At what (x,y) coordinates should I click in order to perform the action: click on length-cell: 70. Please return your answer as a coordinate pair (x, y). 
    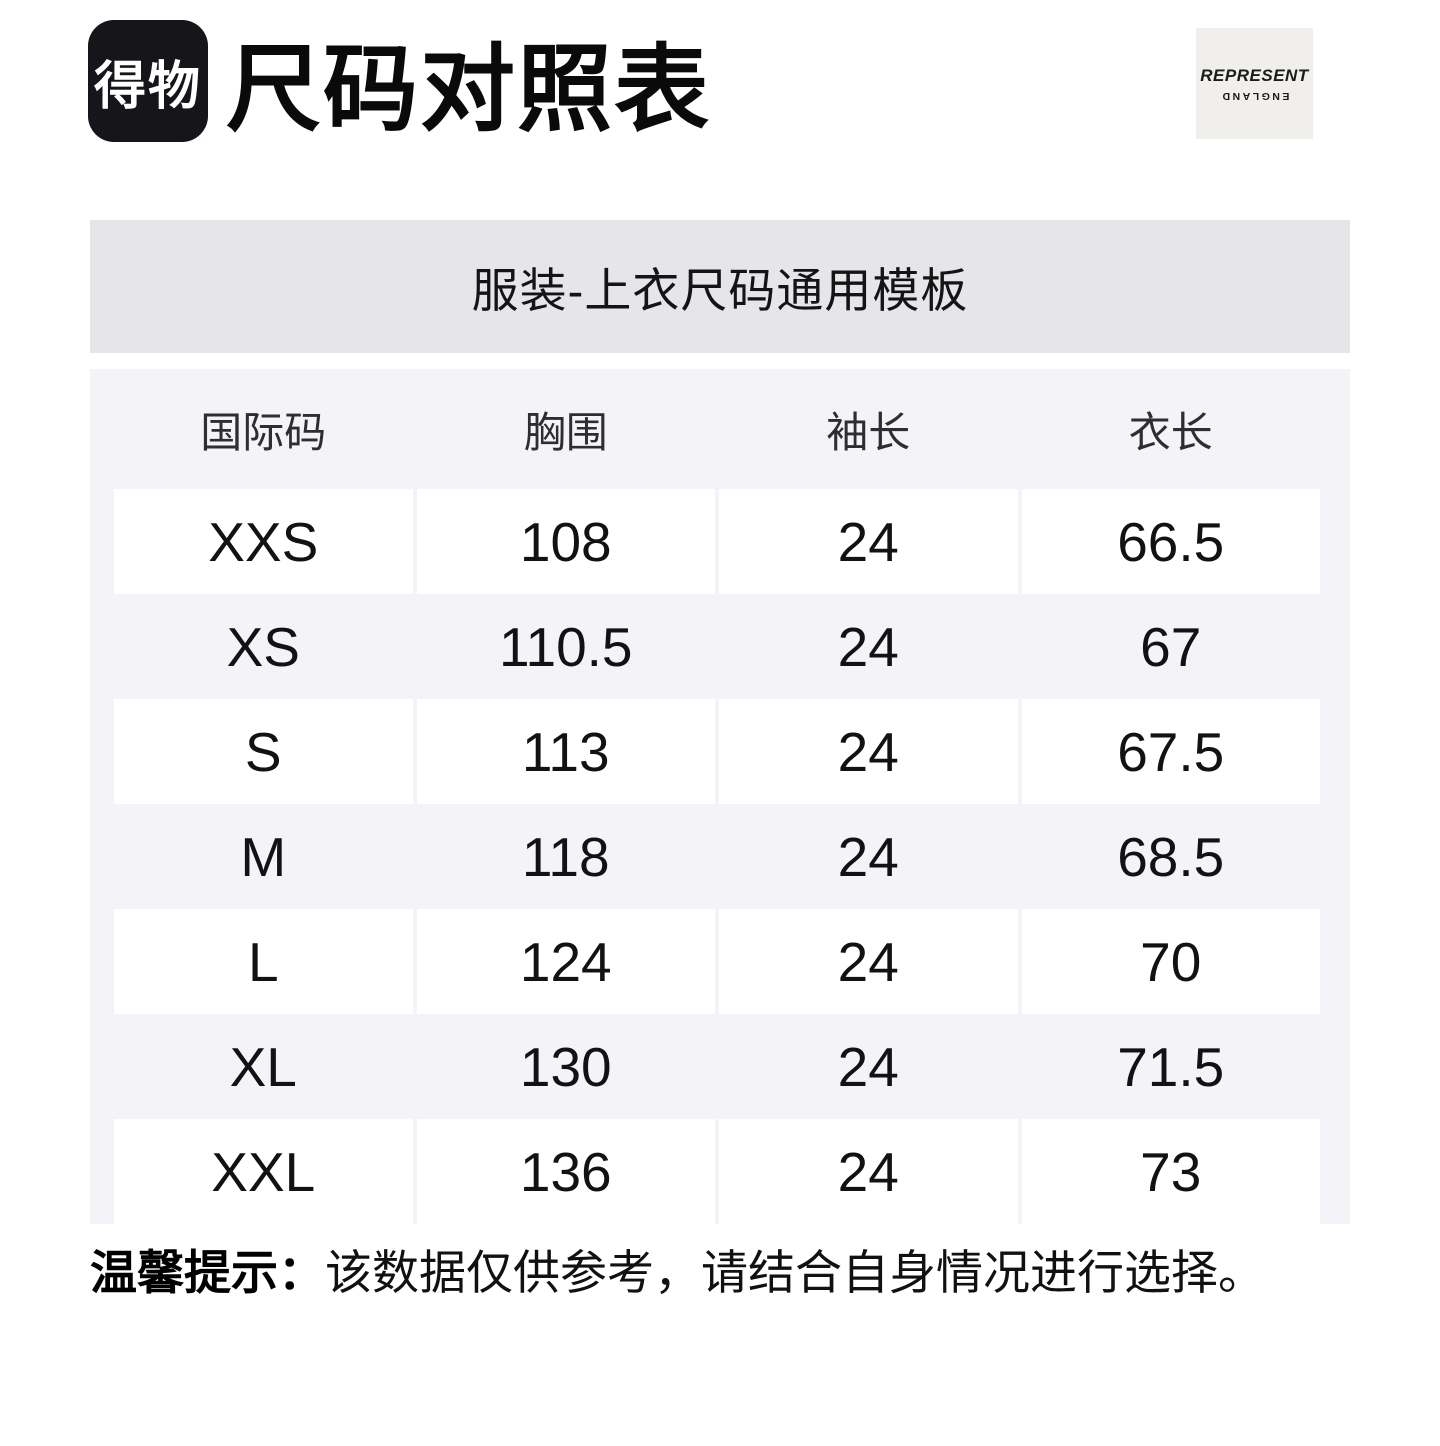
    Looking at the image, I should click on (1170, 961).